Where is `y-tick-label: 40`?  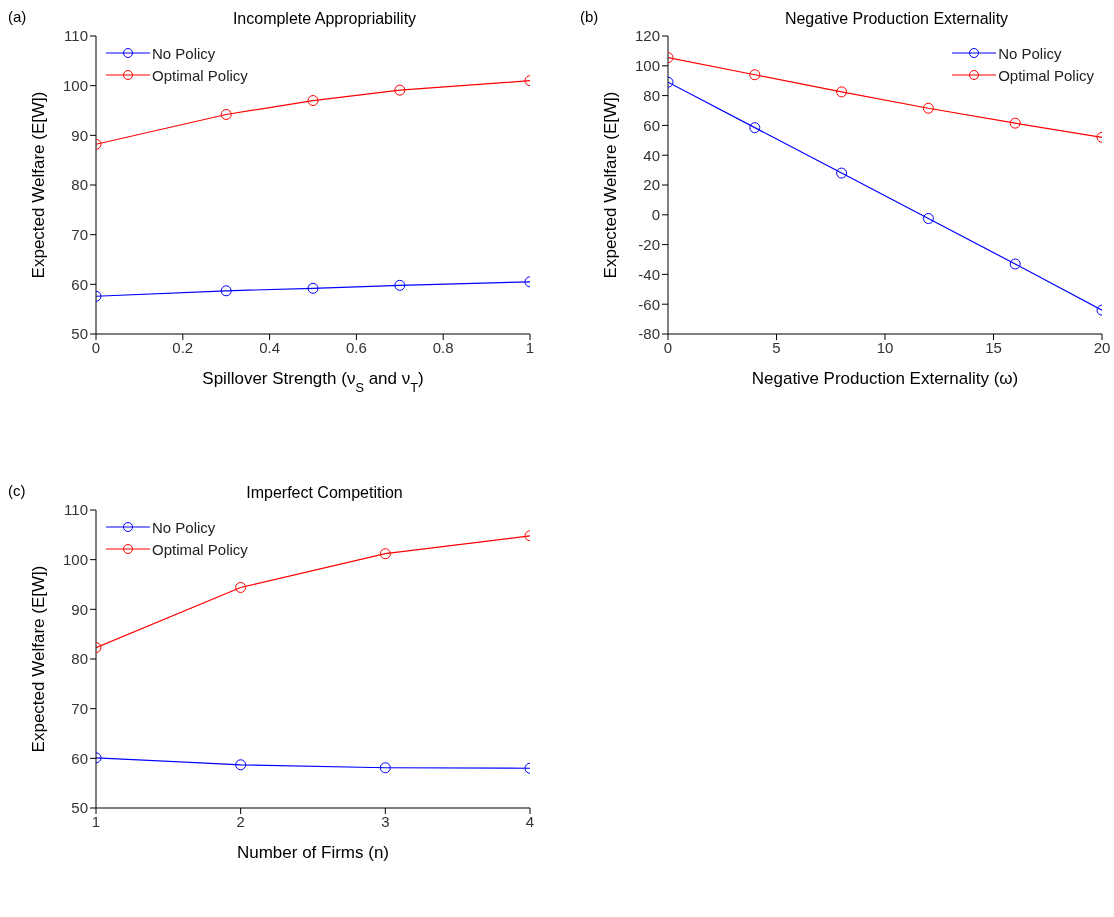
y-tick-label: 40 is located at coordinates (651, 155).